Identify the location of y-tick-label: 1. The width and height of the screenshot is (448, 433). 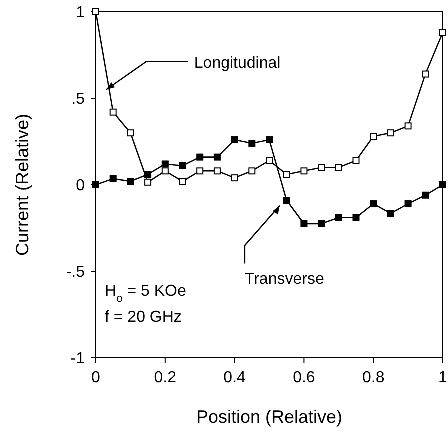
(81, 13).